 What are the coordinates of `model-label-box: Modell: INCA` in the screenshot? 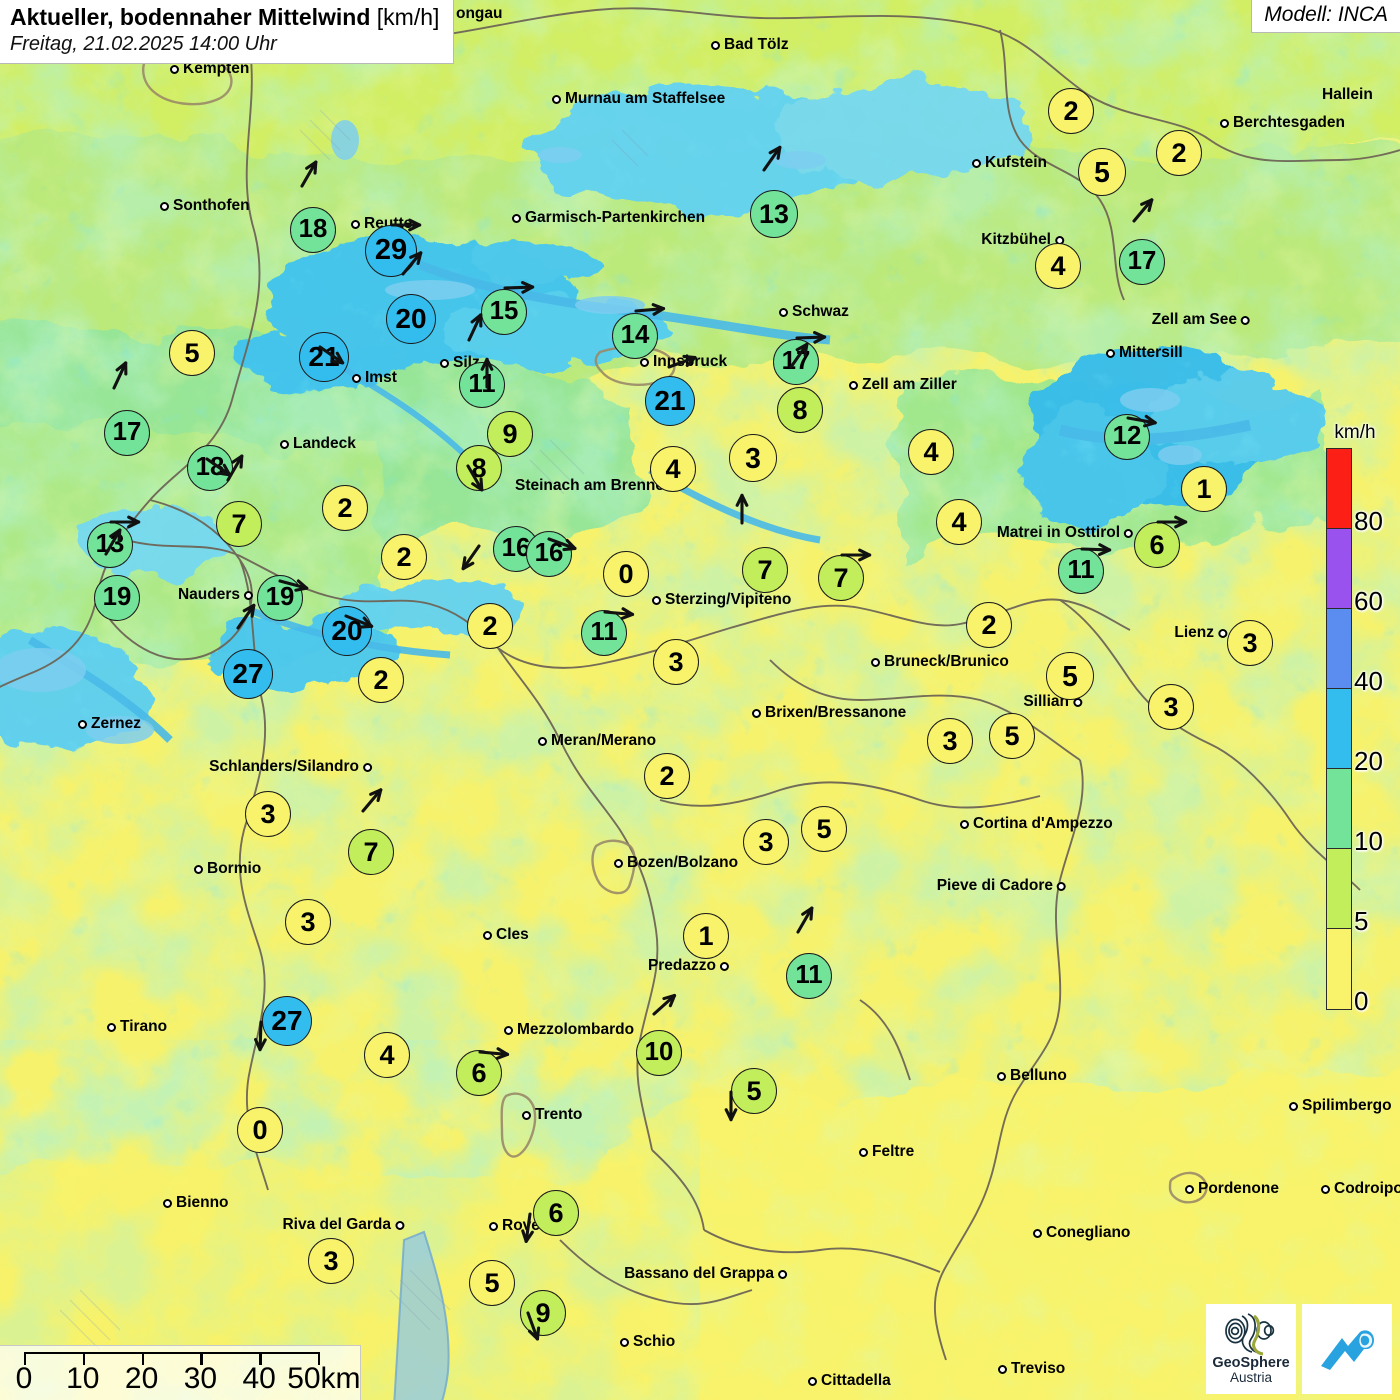 It's located at (1325, 16).